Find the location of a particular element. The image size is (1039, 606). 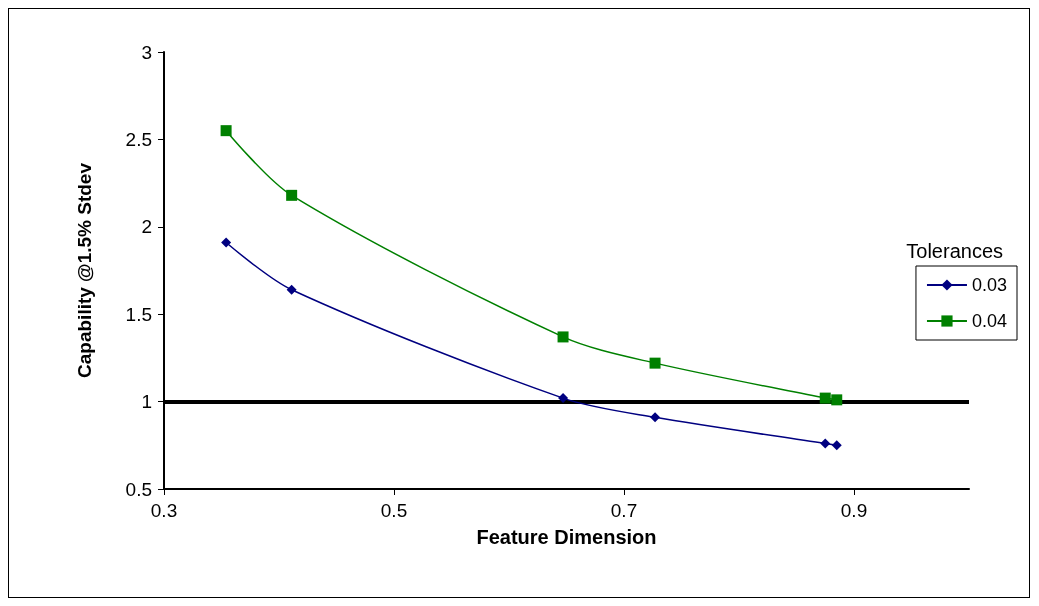

y-tick-label: 0.5 is located at coordinates (138, 489).